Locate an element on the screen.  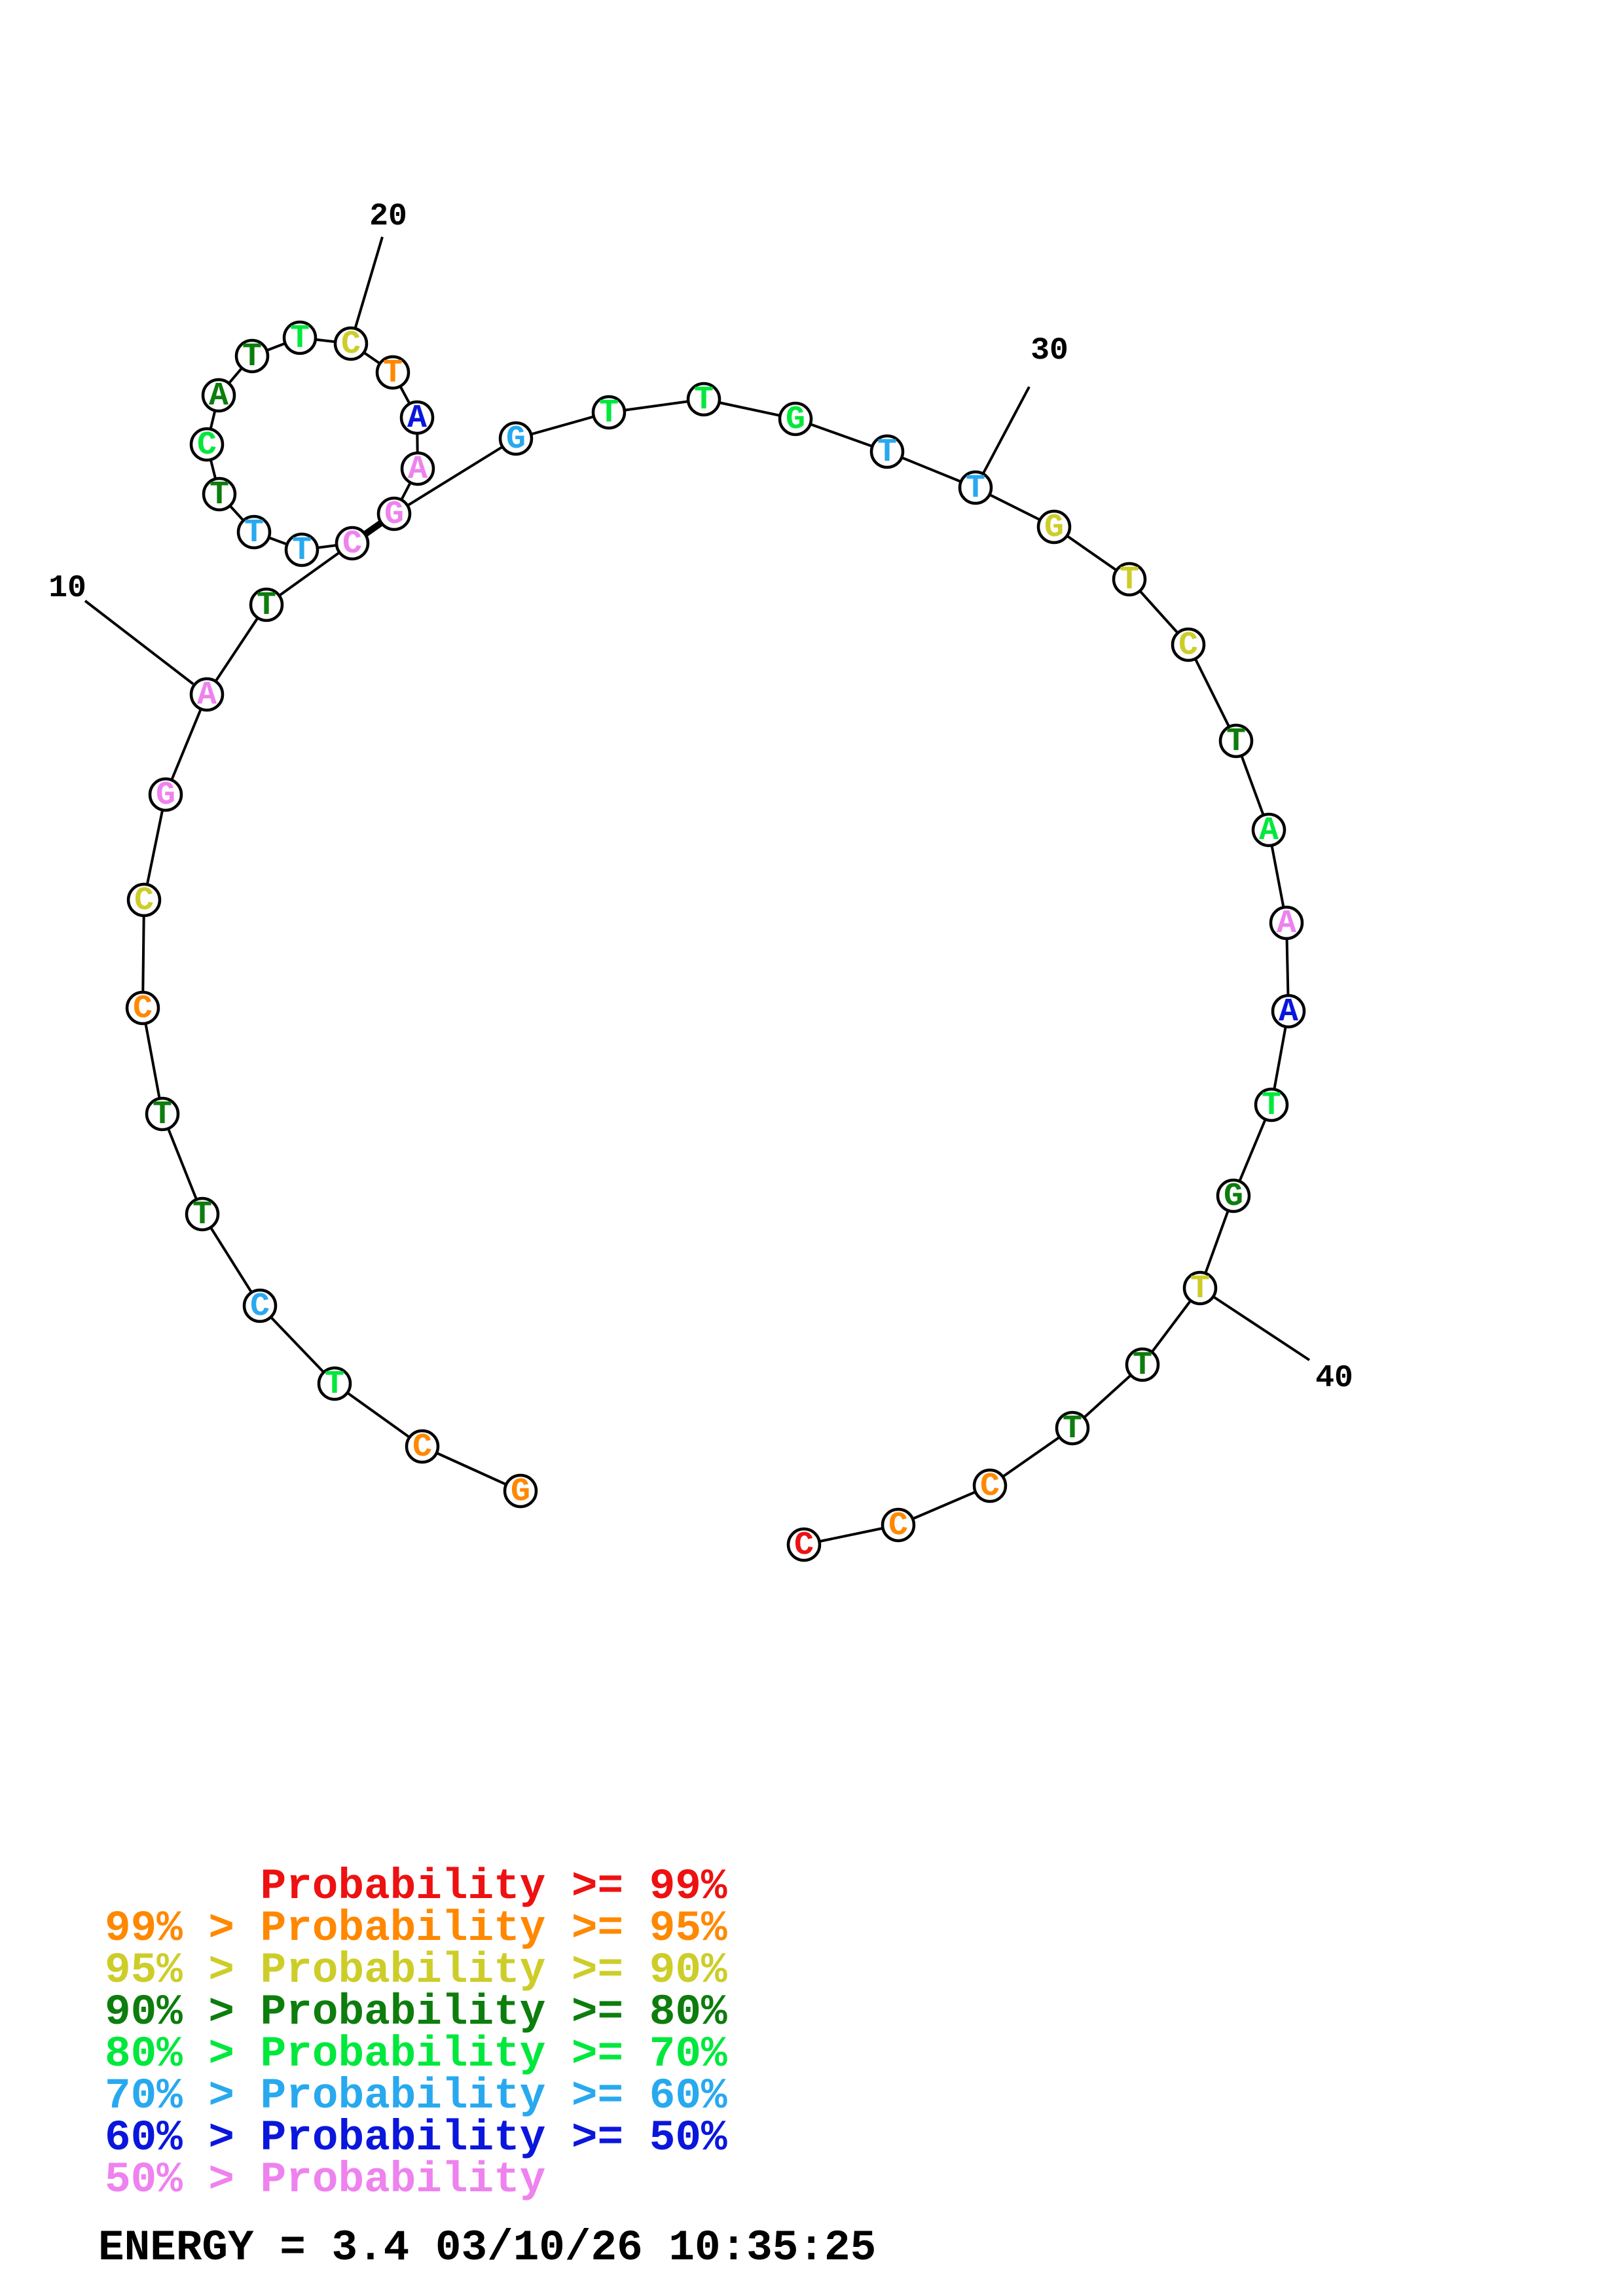
energy-readout: ENERGY = 3.4 03/10/26 10:35:25 is located at coordinates (487, 2247).